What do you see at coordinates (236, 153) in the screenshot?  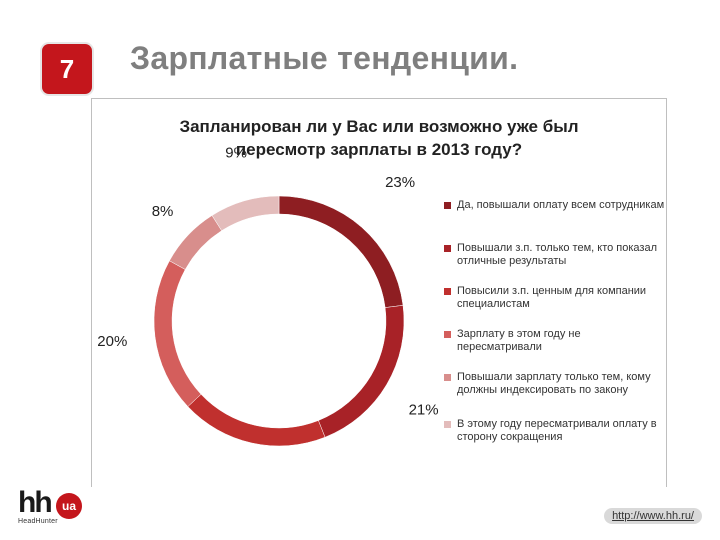 I see `donut-label-6: 9%` at bounding box center [236, 153].